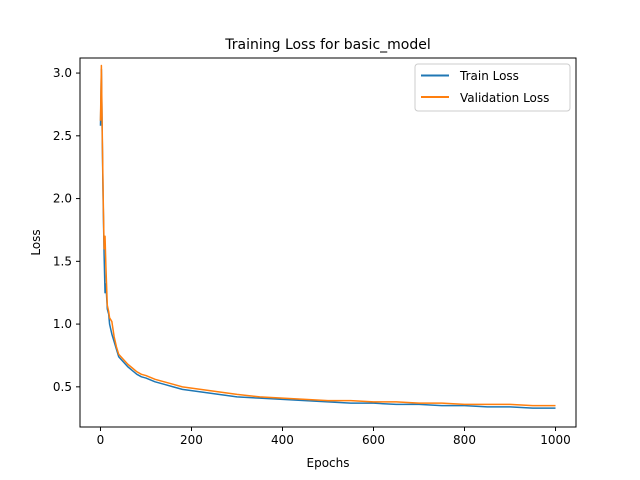 The height and width of the screenshot is (480, 640). I want to click on x-tick-label: 600, so click(373, 440).